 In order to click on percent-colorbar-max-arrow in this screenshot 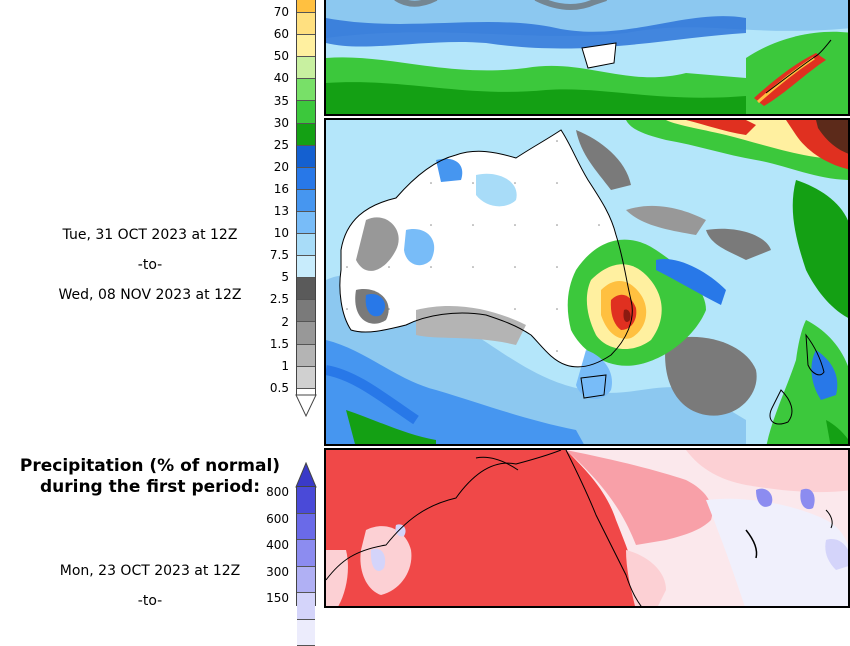, I will do `click(306, 475)`.